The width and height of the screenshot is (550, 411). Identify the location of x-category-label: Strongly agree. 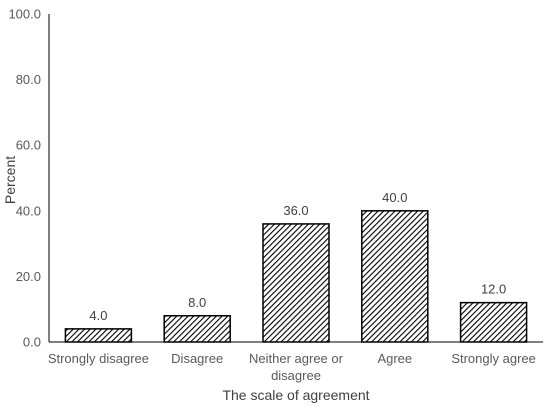
(493, 358).